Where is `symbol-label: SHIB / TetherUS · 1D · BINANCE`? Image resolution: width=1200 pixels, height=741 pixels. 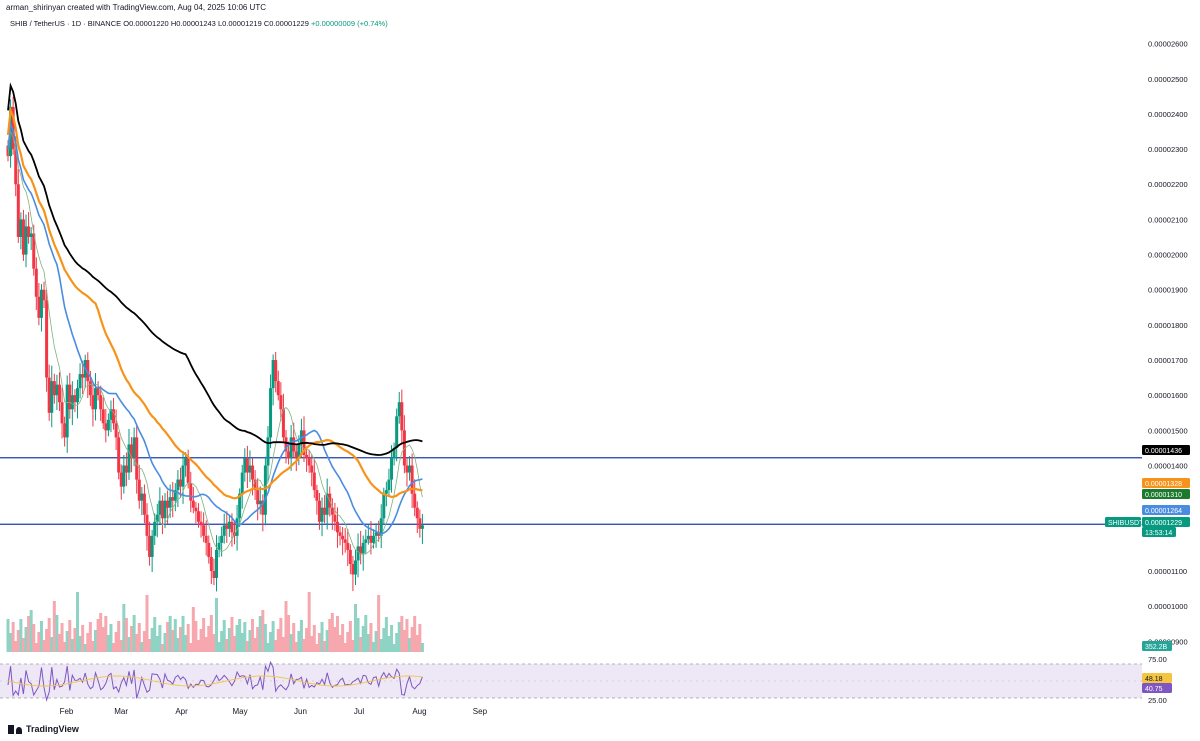
symbol-label: SHIB / TetherUS · 1D · BINANCE is located at coordinates (66, 23).